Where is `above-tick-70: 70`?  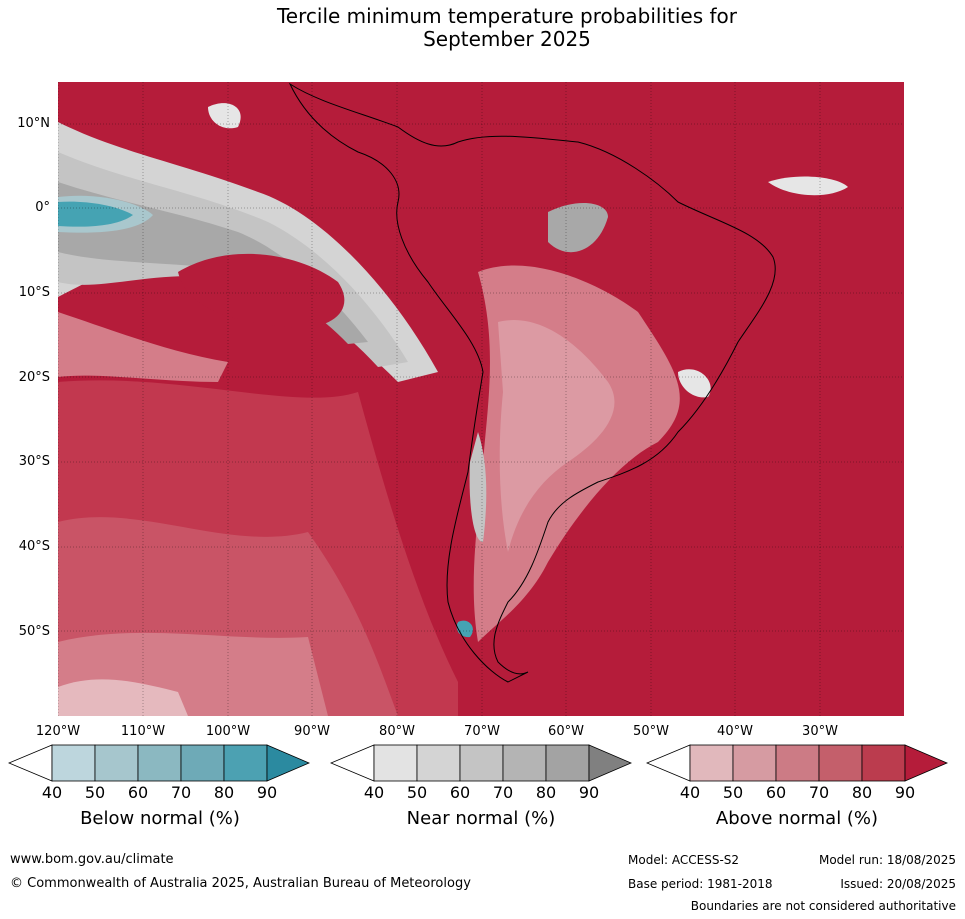
above-tick-70: 70 is located at coordinates (819, 792).